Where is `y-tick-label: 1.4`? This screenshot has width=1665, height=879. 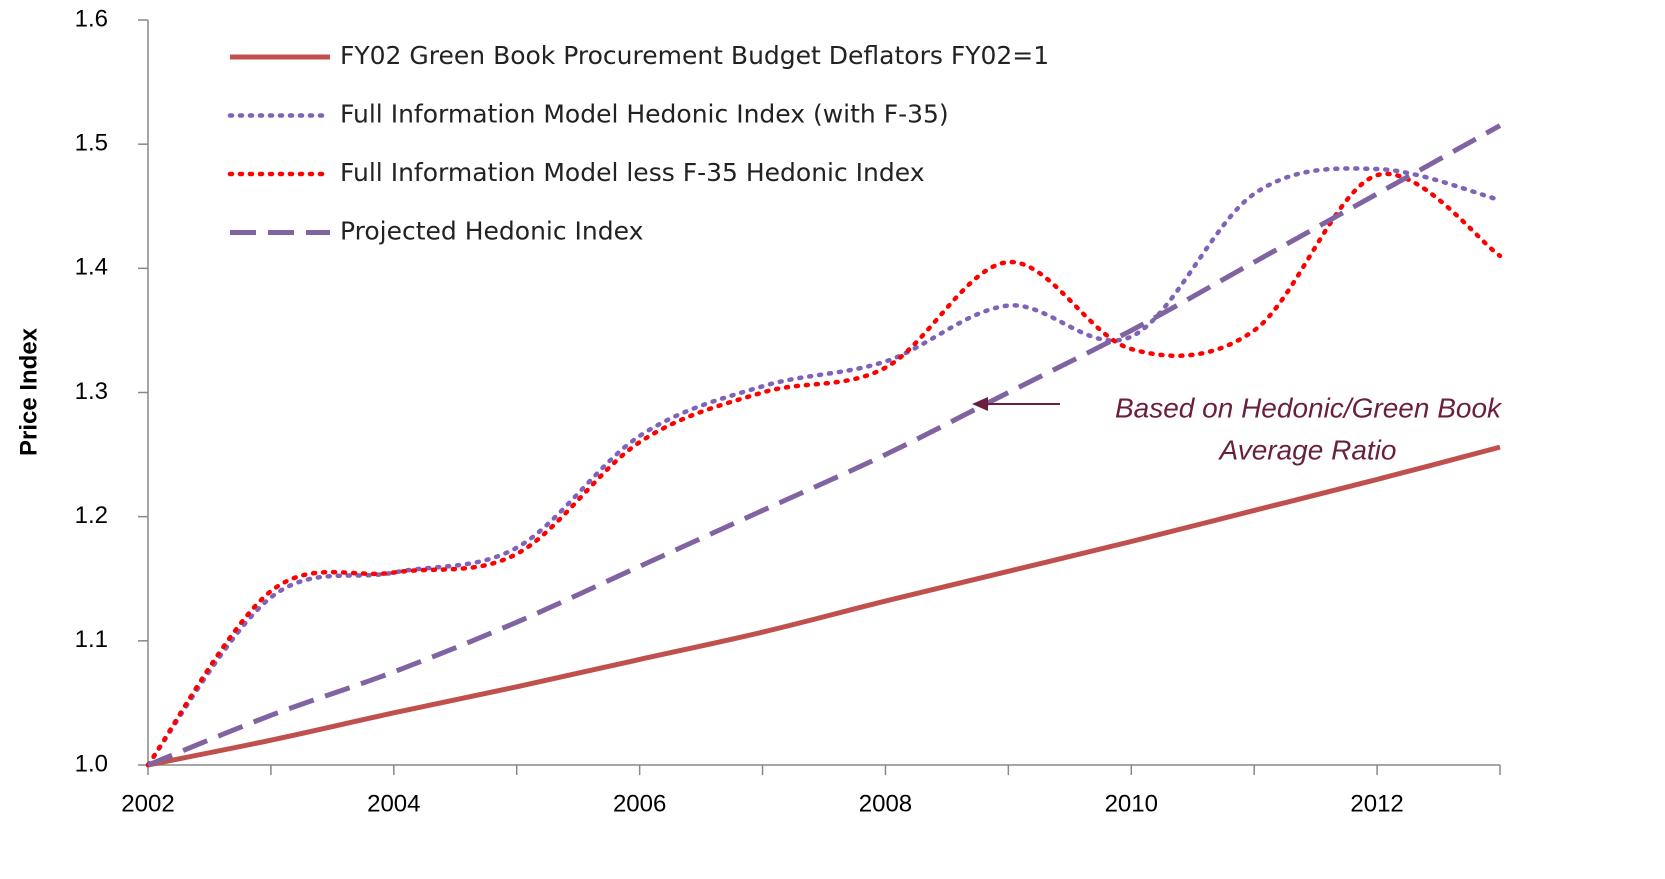
y-tick-label: 1.4 is located at coordinates (91, 267).